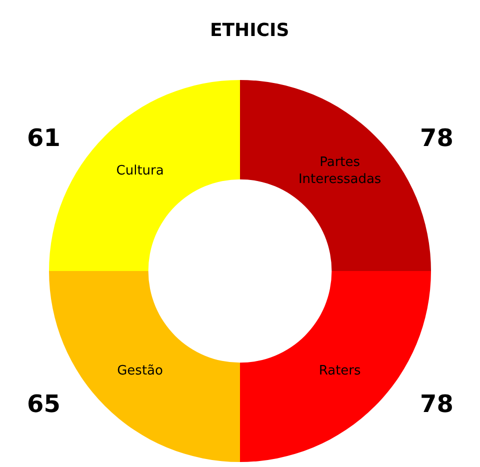 This screenshot has width=480, height=467. Describe the element at coordinates (140, 171) in the screenshot. I see `slice-label: Cultura` at that location.